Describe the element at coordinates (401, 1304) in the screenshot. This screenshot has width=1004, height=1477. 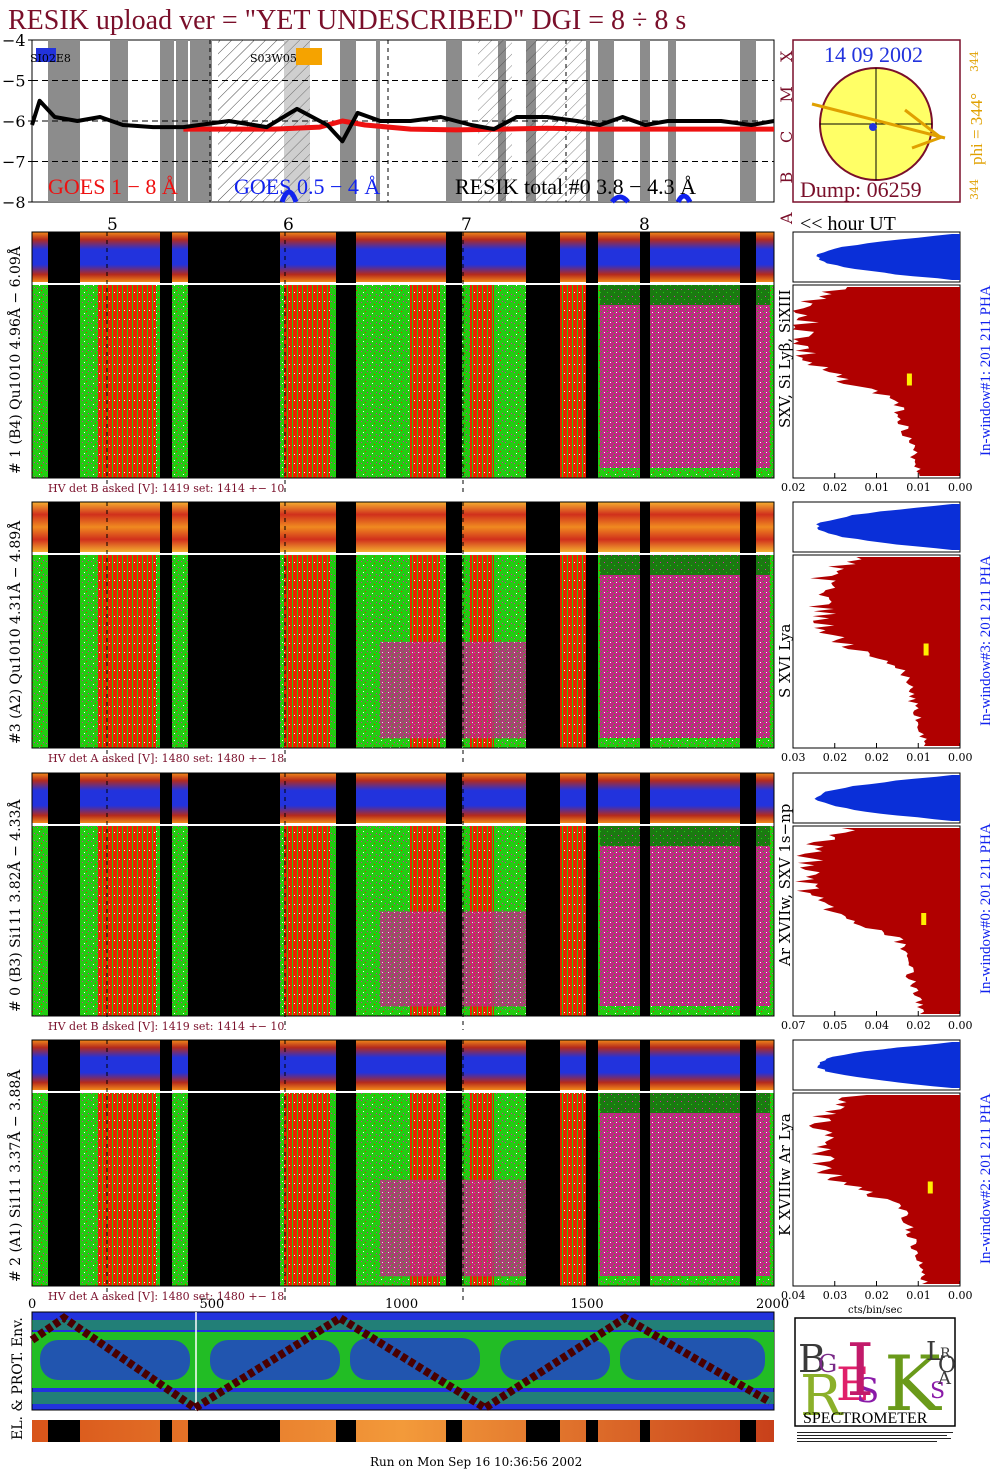
I see `env-tick-label: 1000` at that location.